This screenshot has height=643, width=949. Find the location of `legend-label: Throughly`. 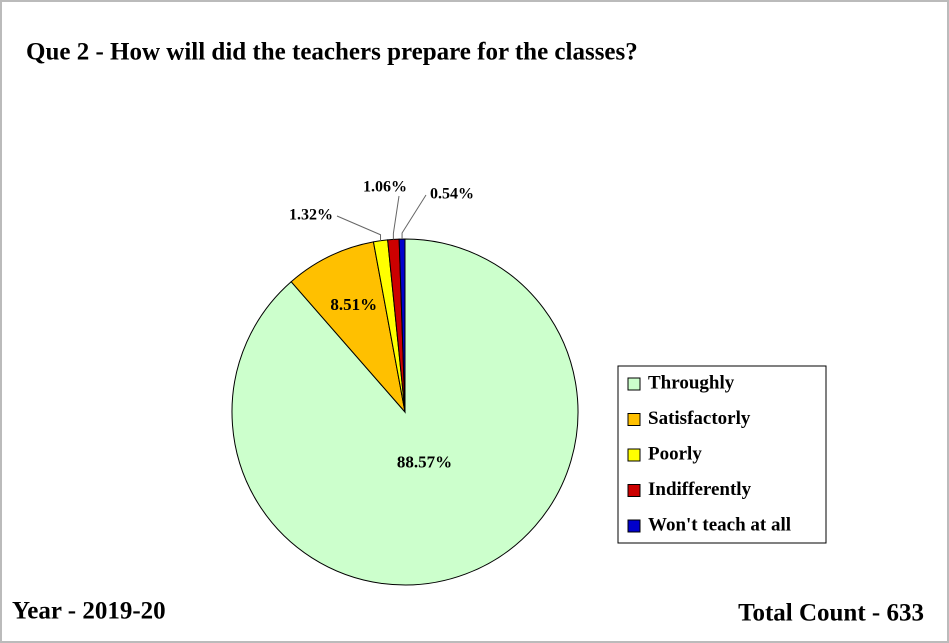

legend-label: Throughly is located at coordinates (691, 382).